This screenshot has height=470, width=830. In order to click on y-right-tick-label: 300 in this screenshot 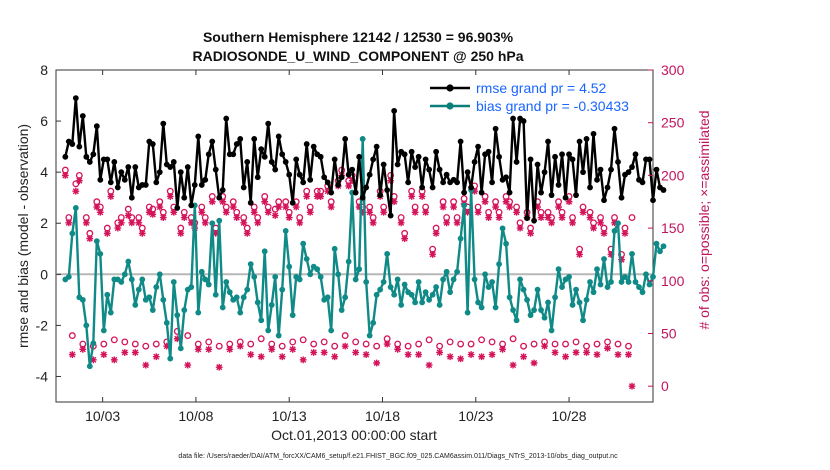, I will do `click(673, 70)`.